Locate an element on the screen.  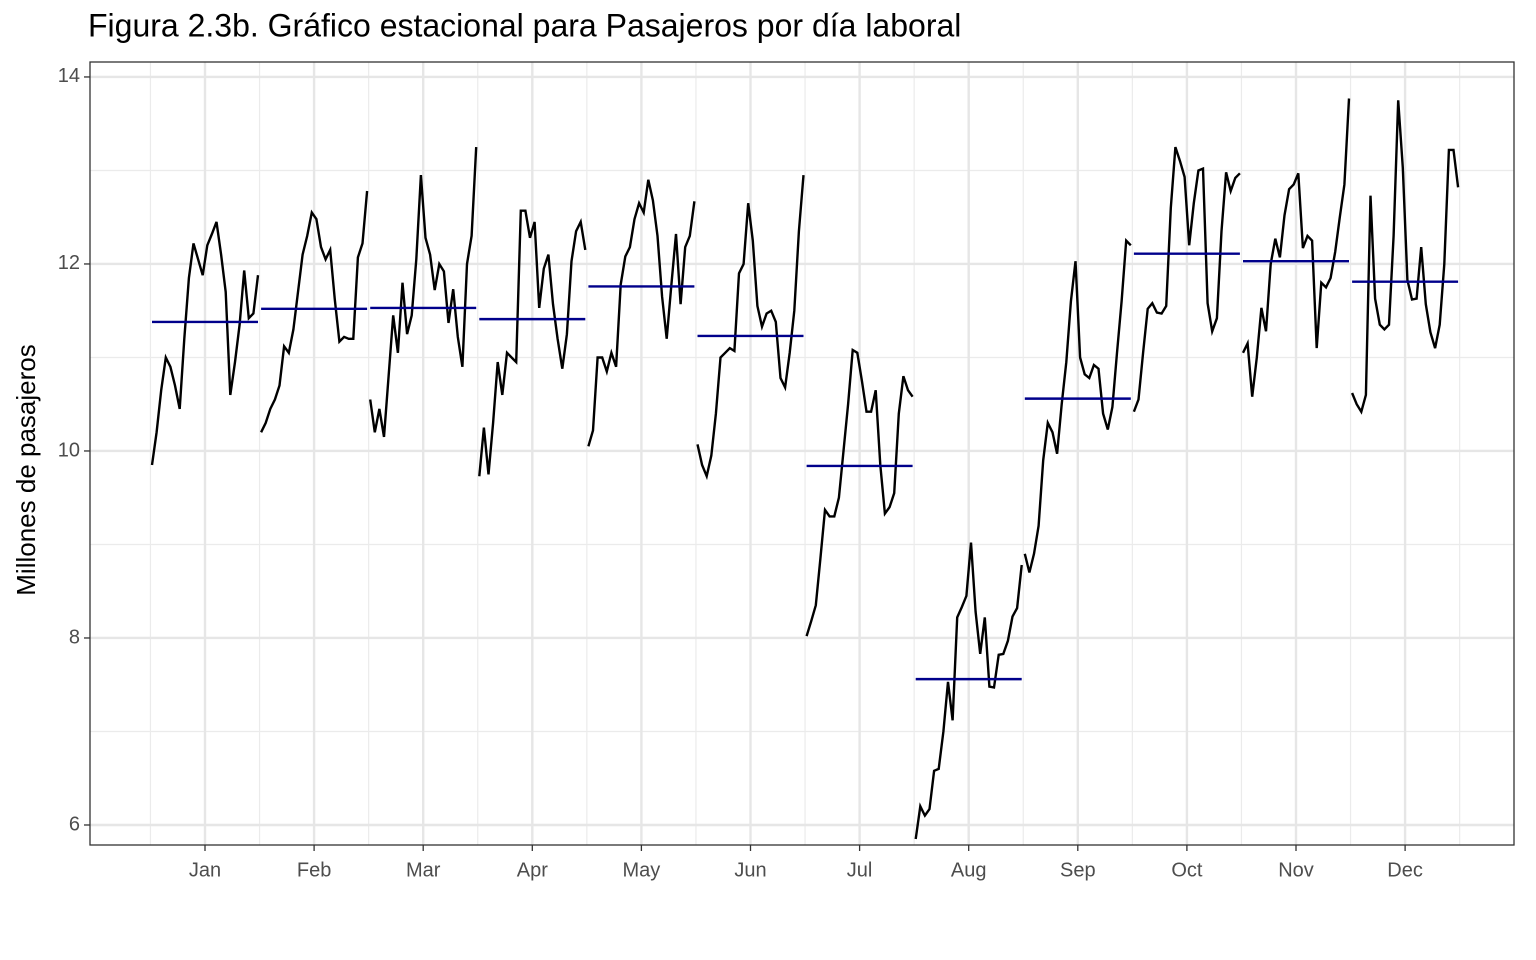
y-tick-label: 12 is located at coordinates (69, 263).